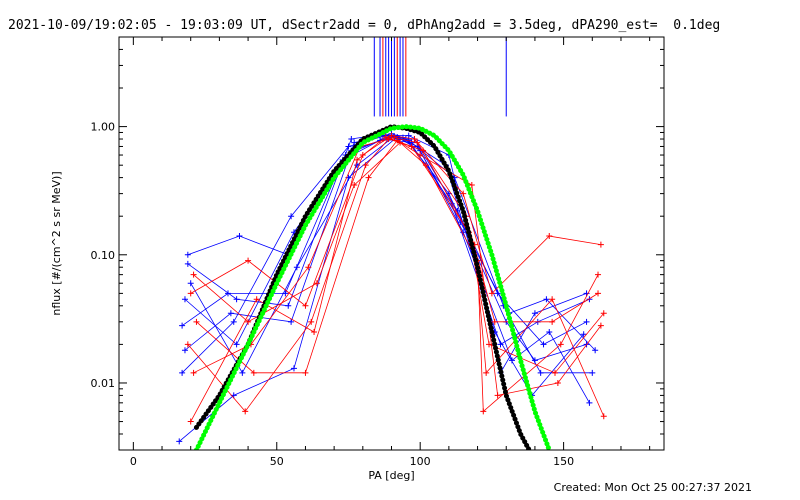 Image resolution: width=800 pixels, height=500 pixels. What do you see at coordinates (563, 461) in the screenshot?
I see `x-tick-label: 150` at bounding box center [563, 461].